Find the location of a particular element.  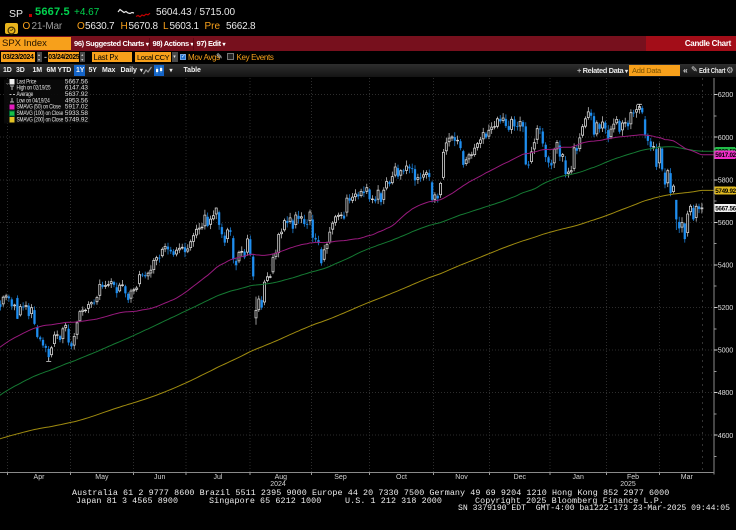

svg-text: 6147.43 is located at coordinates (77, 88).